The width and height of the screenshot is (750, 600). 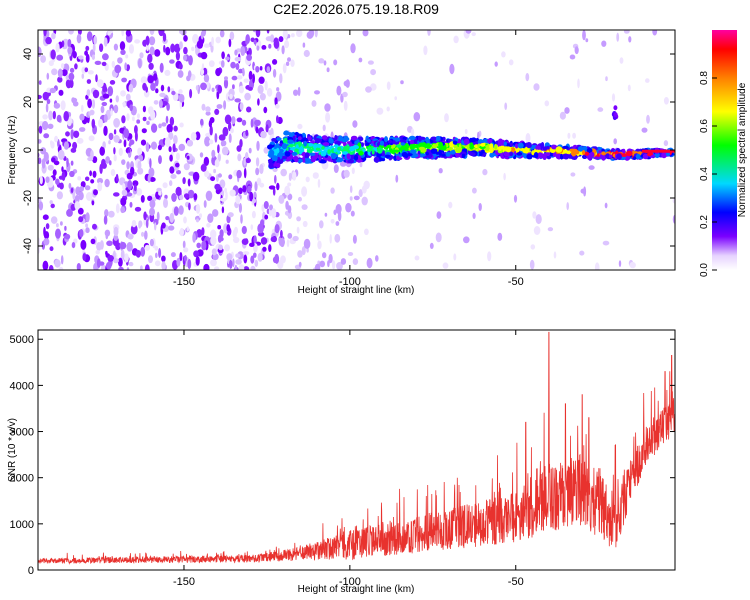 I want to click on x-tick-label: -50, so click(x=516, y=582).